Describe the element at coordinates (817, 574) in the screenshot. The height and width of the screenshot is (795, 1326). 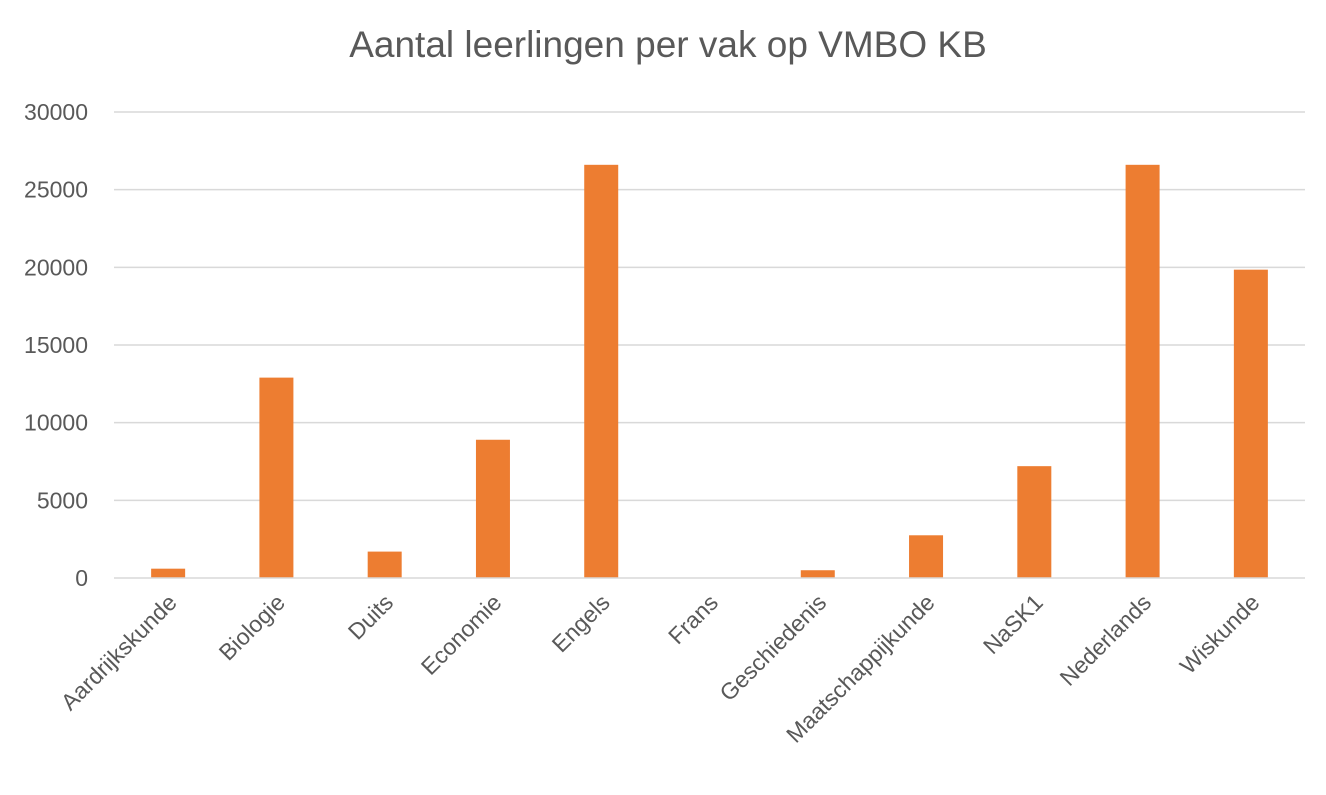
I see `bar-geschiedenis` at that location.